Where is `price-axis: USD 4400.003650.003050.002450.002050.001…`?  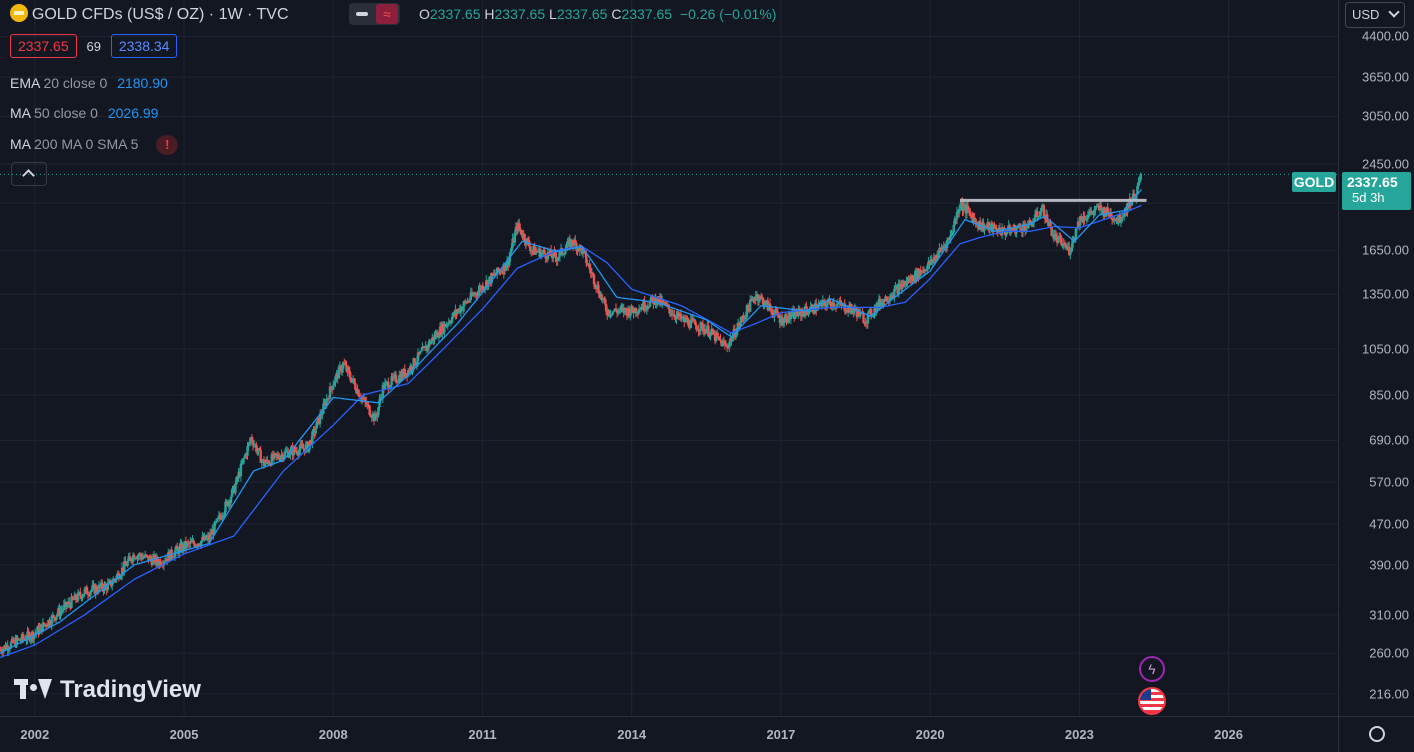
price-axis: USD 4400.003650.003050.002450.002050.001… is located at coordinates (1376, 358).